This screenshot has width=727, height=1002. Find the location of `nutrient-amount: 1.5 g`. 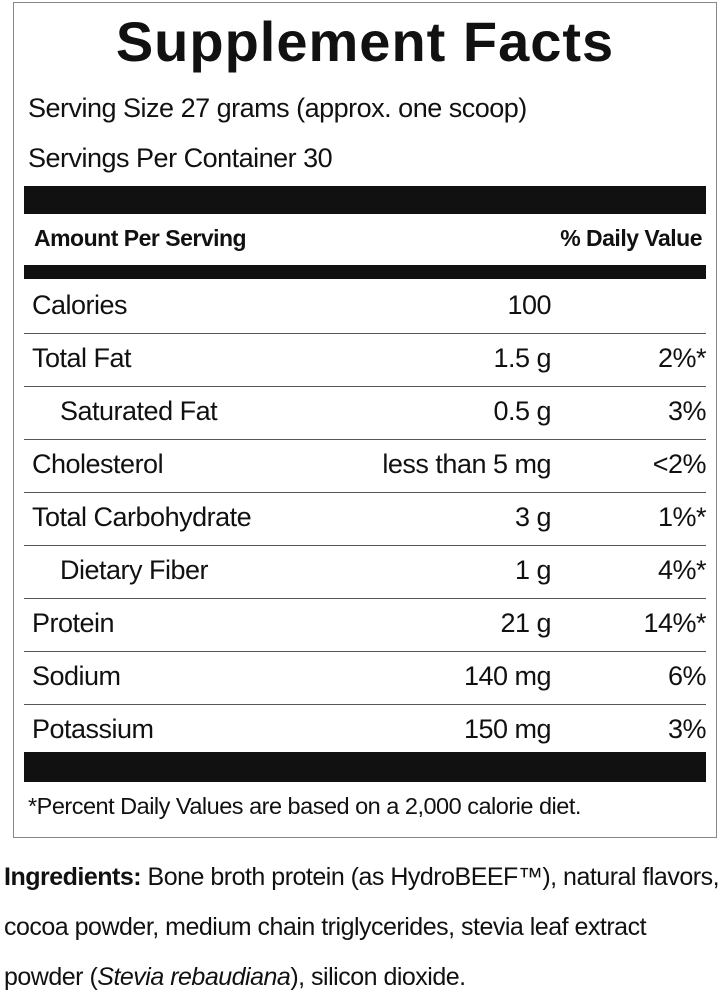

nutrient-amount: 1.5 g is located at coordinates (522, 358).